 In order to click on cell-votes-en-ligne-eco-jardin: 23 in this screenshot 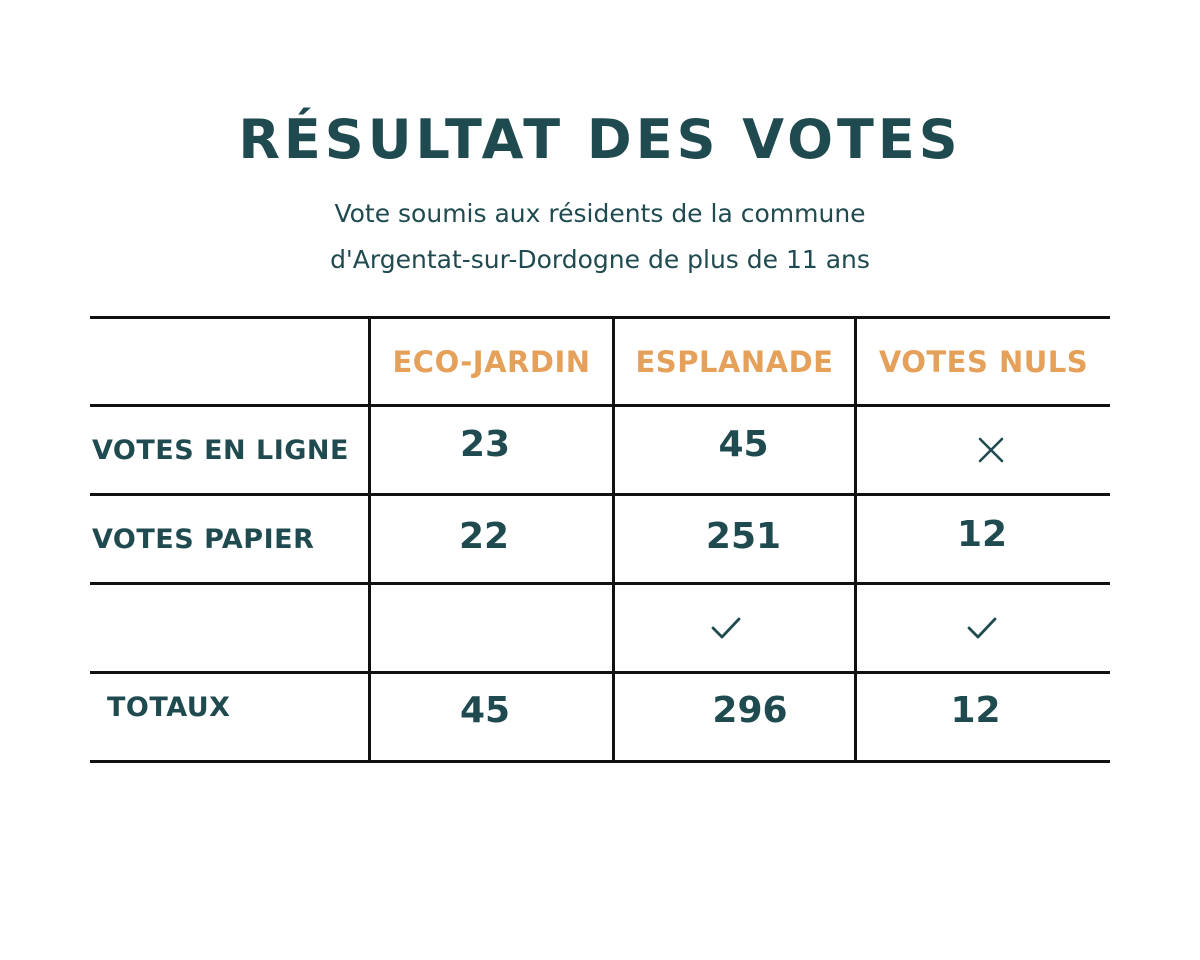, I will do `click(485, 444)`.